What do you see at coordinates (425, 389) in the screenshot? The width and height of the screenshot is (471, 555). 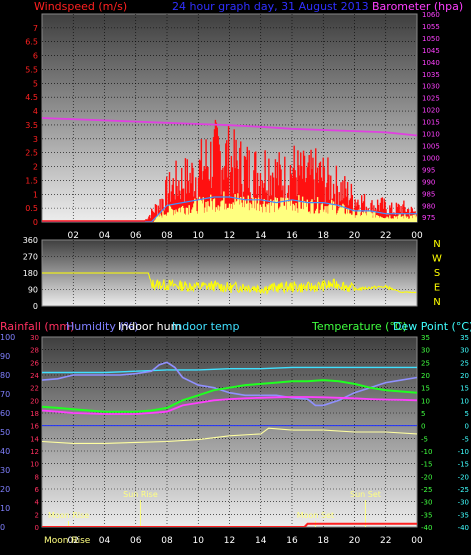 I see `temperature-tick: 15` at bounding box center [425, 389].